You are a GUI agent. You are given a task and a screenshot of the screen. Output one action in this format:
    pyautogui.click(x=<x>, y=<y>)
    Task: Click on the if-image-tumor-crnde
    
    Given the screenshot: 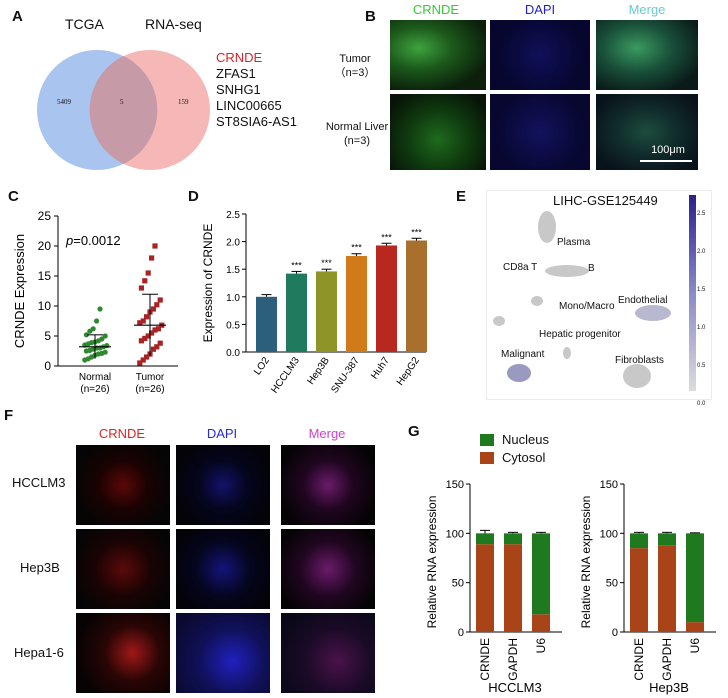 What is the action you would take?
    pyautogui.click(x=438, y=55)
    